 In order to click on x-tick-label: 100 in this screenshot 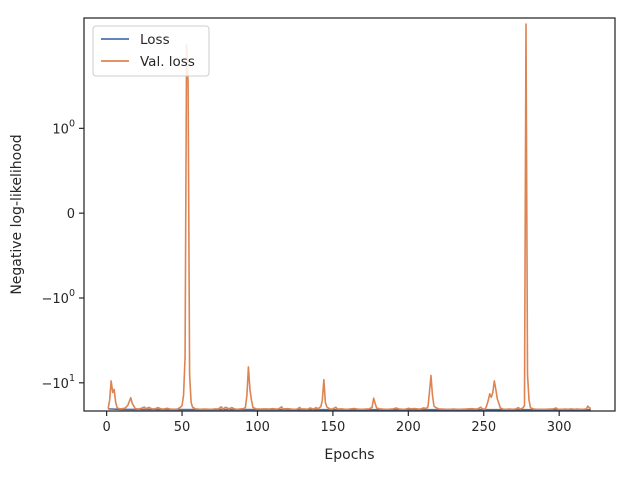, I will do `click(257, 427)`.